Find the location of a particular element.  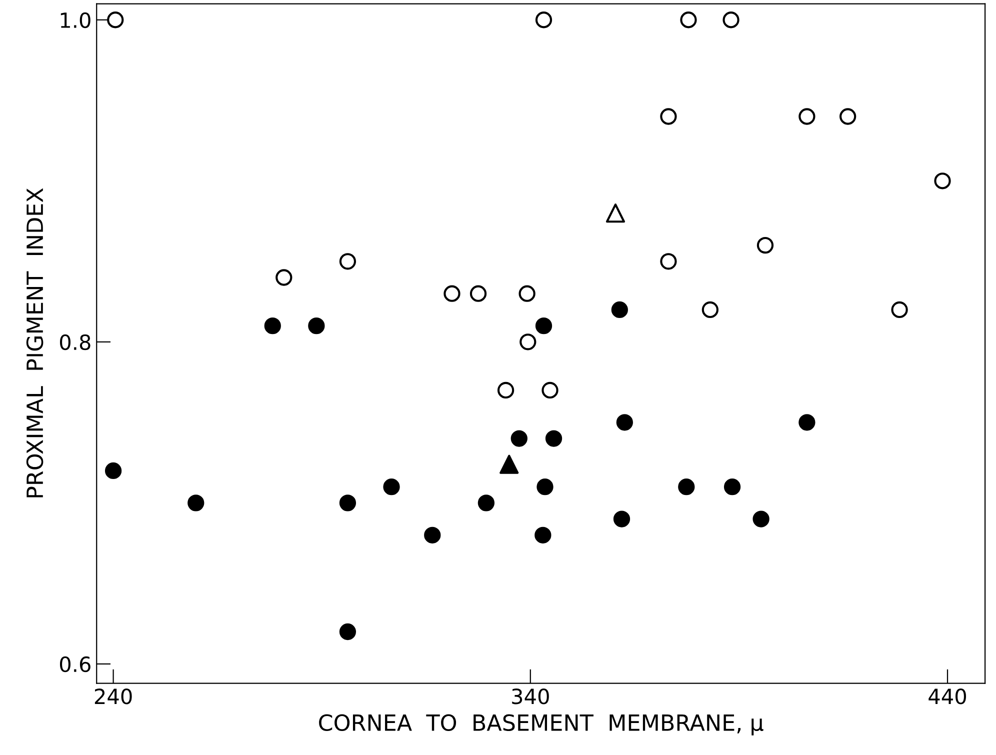

y-tick-label: 1.0 is located at coordinates (75, 20).